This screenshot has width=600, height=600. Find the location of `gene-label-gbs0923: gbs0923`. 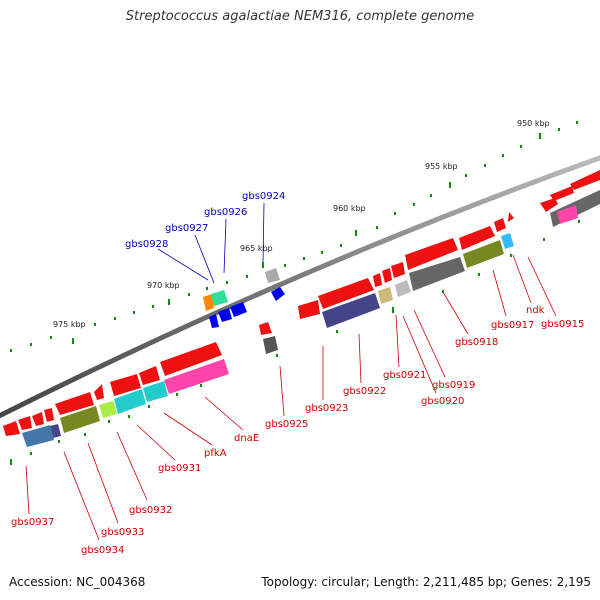

gene-label-gbs0923: gbs0923 is located at coordinates (326, 408).